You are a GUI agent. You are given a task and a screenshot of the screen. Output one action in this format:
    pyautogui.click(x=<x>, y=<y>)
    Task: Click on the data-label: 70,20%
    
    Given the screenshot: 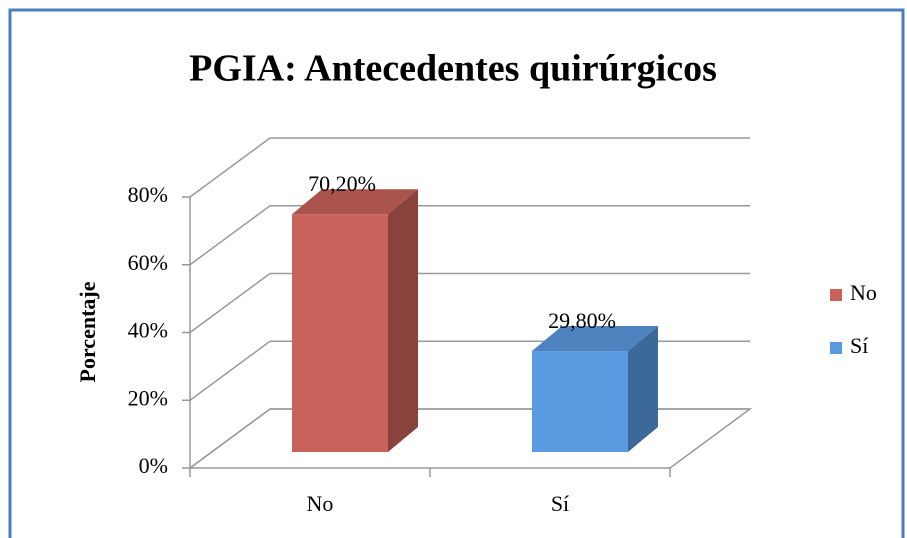 What is the action you would take?
    pyautogui.click(x=342, y=183)
    